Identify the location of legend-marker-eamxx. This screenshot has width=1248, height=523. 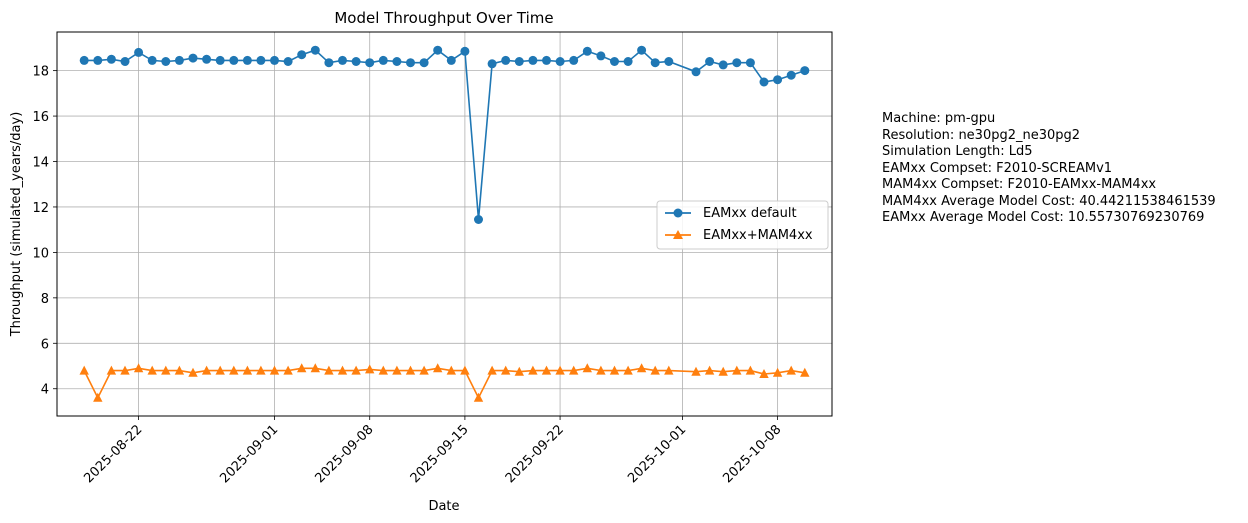
(678, 213).